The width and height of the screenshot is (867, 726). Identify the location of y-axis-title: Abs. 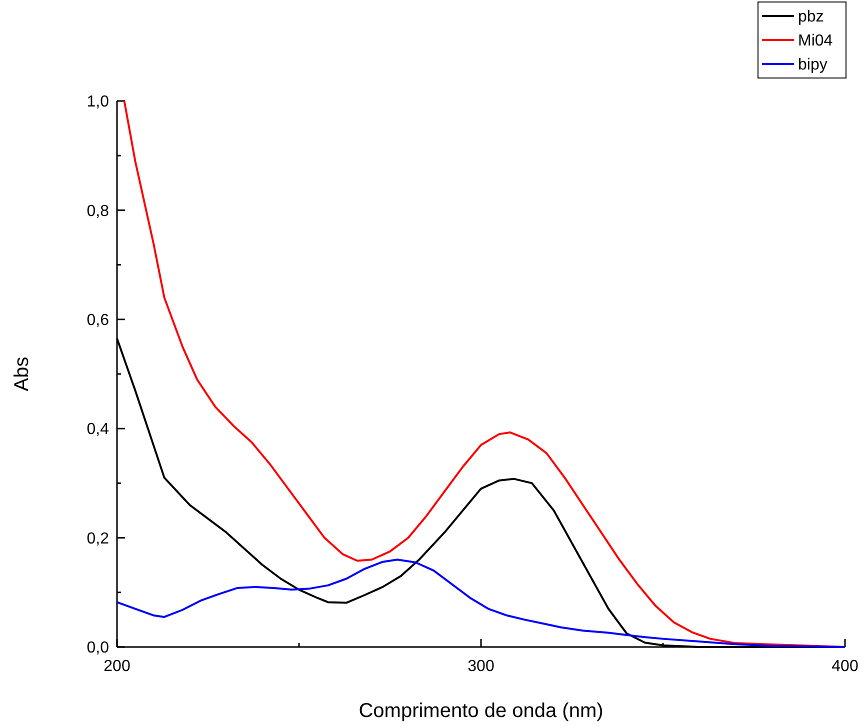
(22, 374).